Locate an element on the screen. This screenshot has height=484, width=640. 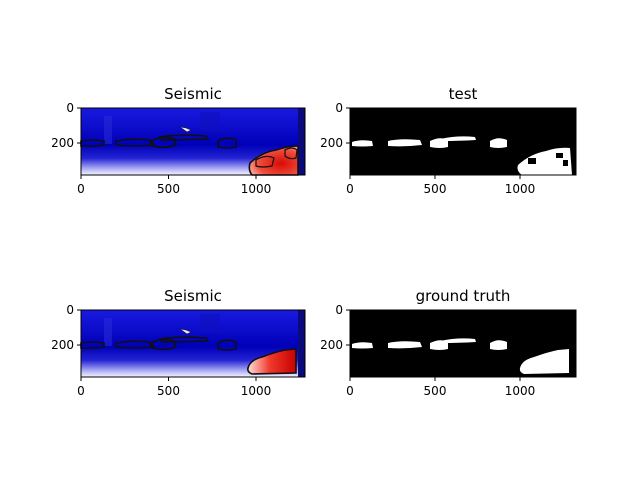
salt-contours-top is located at coordinates (158, 141).